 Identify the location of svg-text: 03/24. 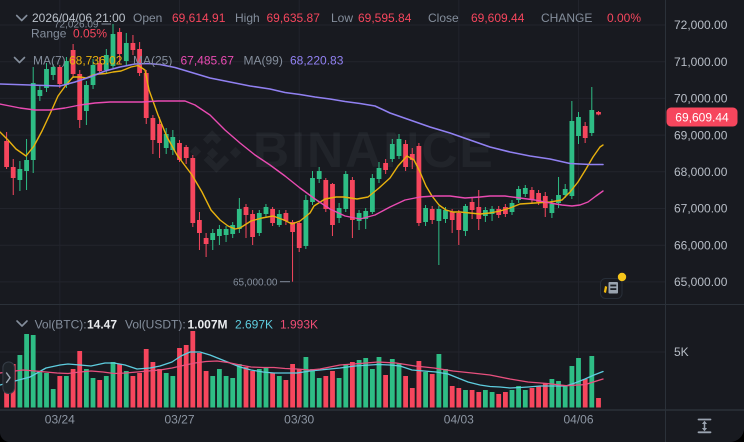
(60, 420).